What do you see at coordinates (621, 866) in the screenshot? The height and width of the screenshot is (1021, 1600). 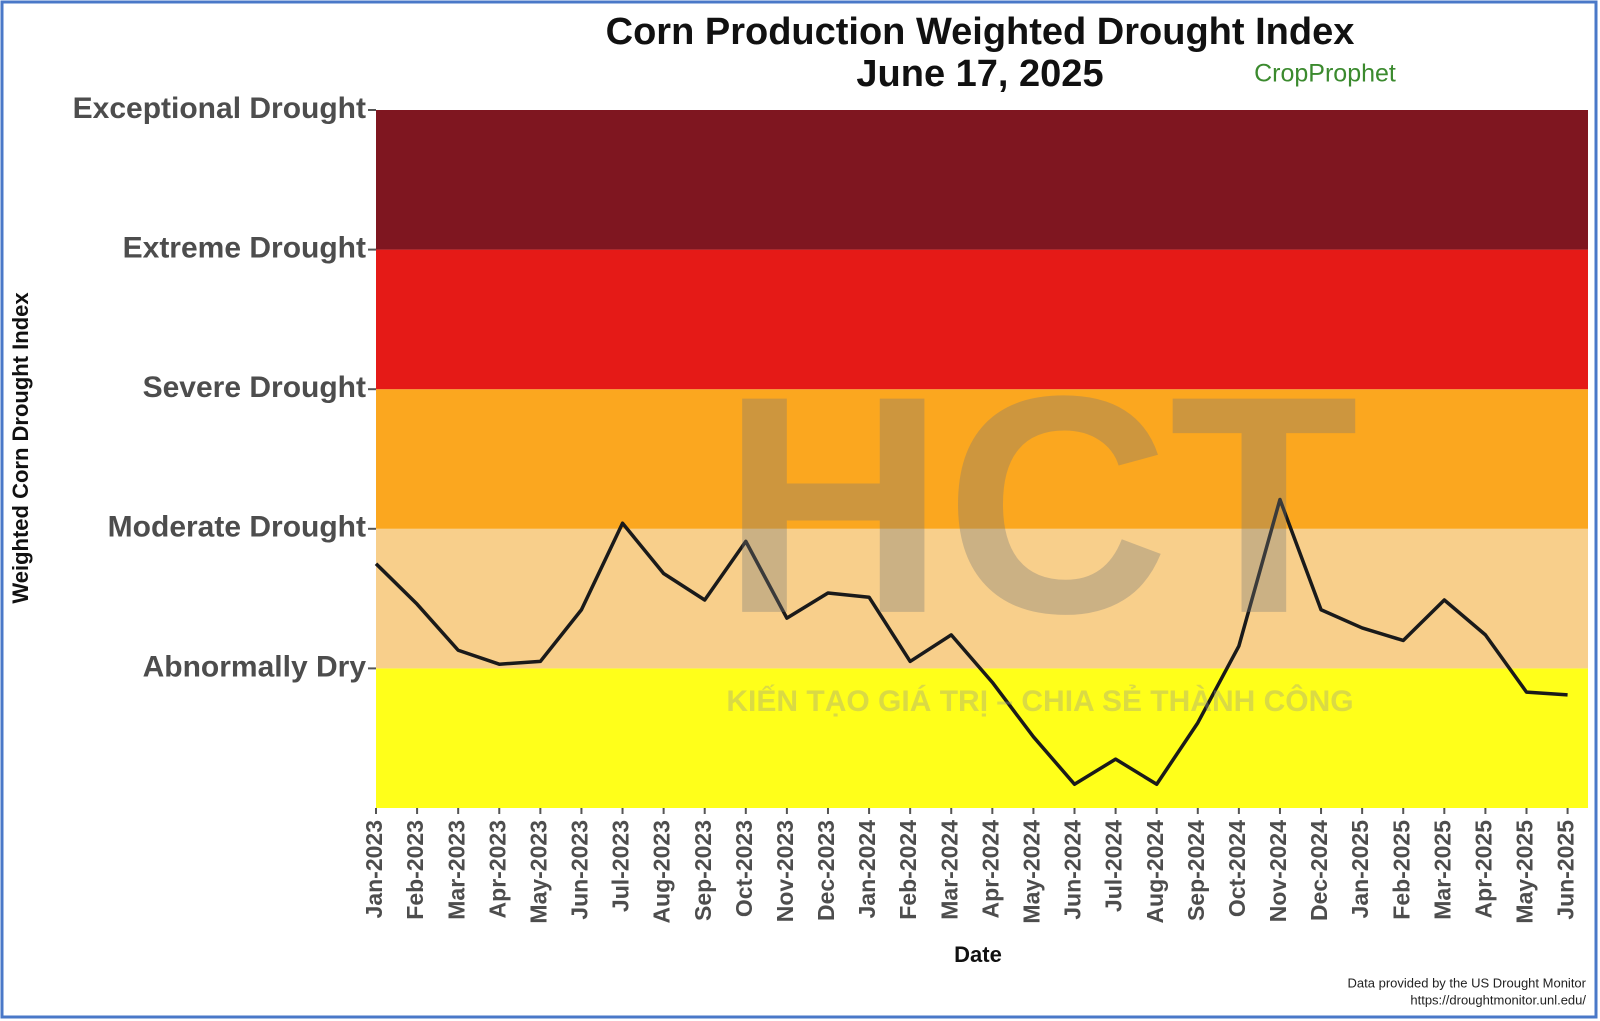 I see `x-tick-label: Jul-2023` at bounding box center [621, 866].